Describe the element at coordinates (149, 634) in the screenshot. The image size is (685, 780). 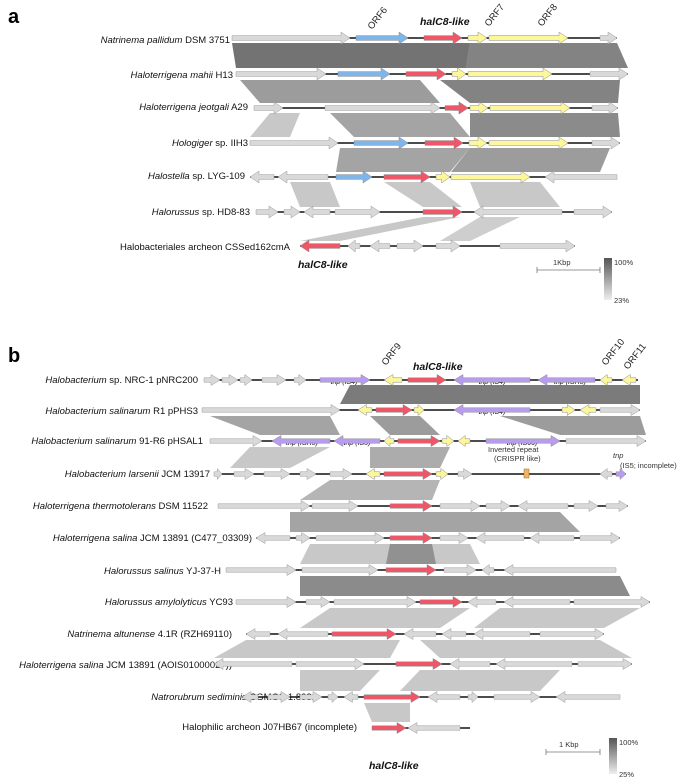
I see `row-label-b8: Natrinema altunense 4.1R (RZH69110)` at that location.